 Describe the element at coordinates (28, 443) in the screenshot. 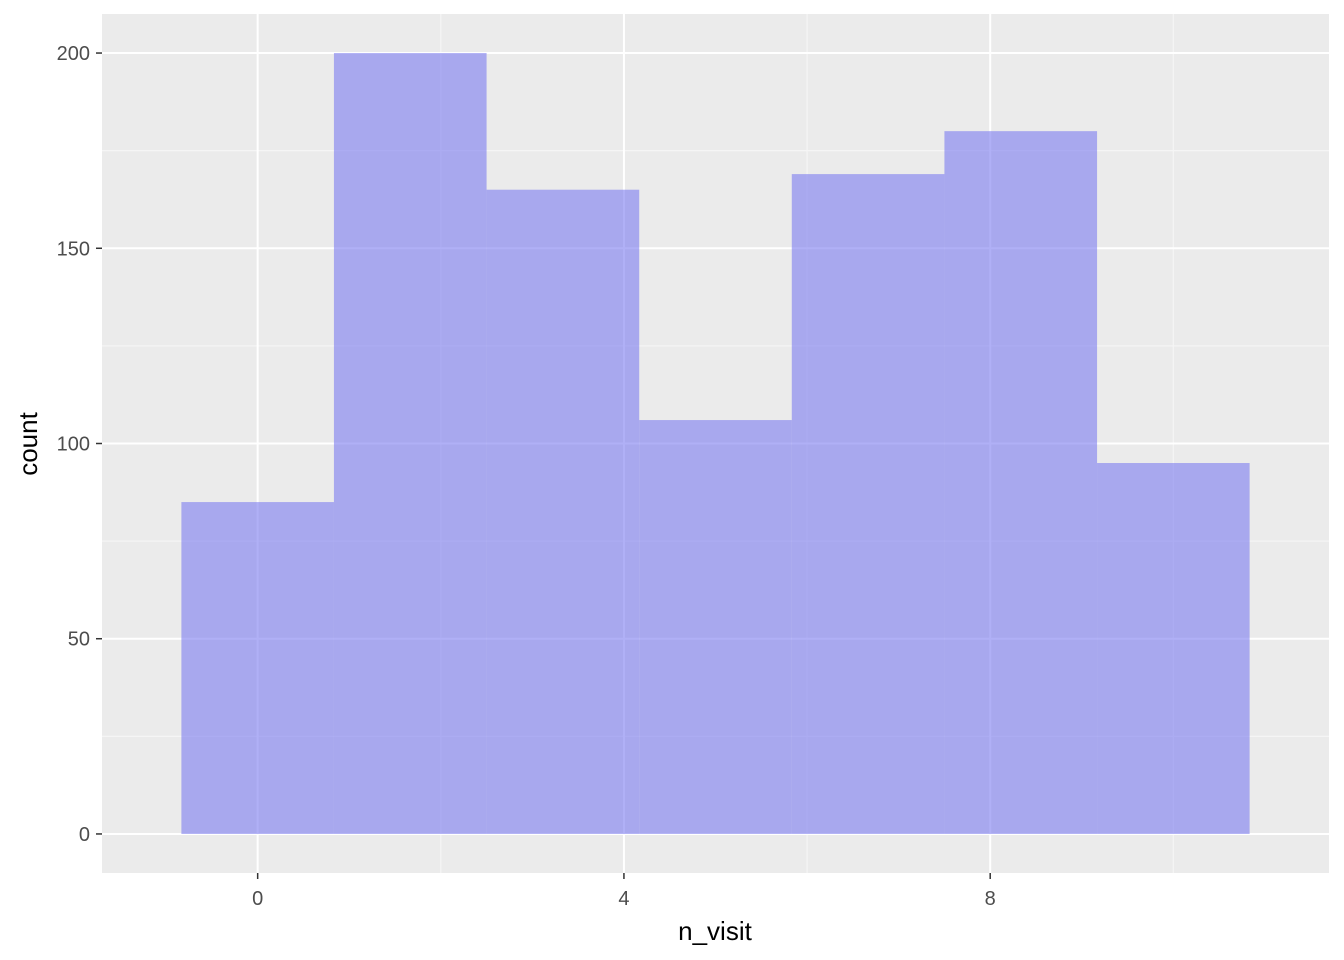

I see `y-axis-title: count` at that location.